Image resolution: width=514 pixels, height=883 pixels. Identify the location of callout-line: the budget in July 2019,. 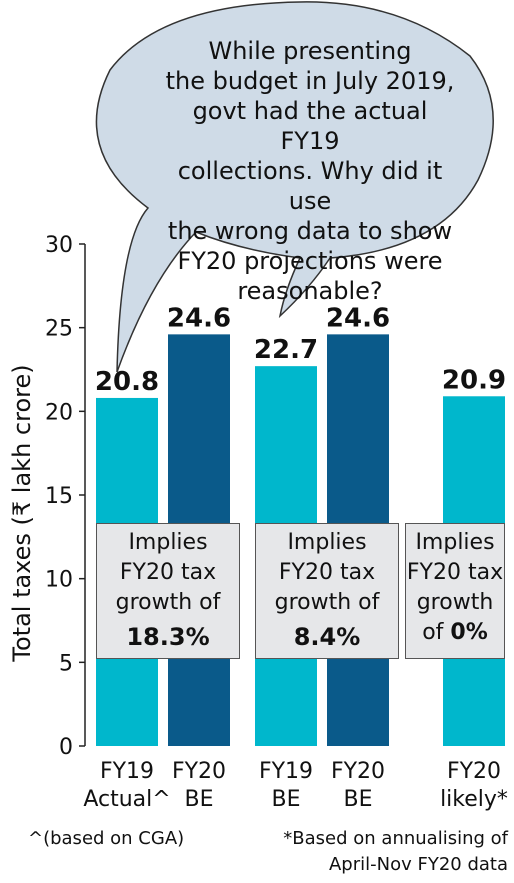
(310, 81).